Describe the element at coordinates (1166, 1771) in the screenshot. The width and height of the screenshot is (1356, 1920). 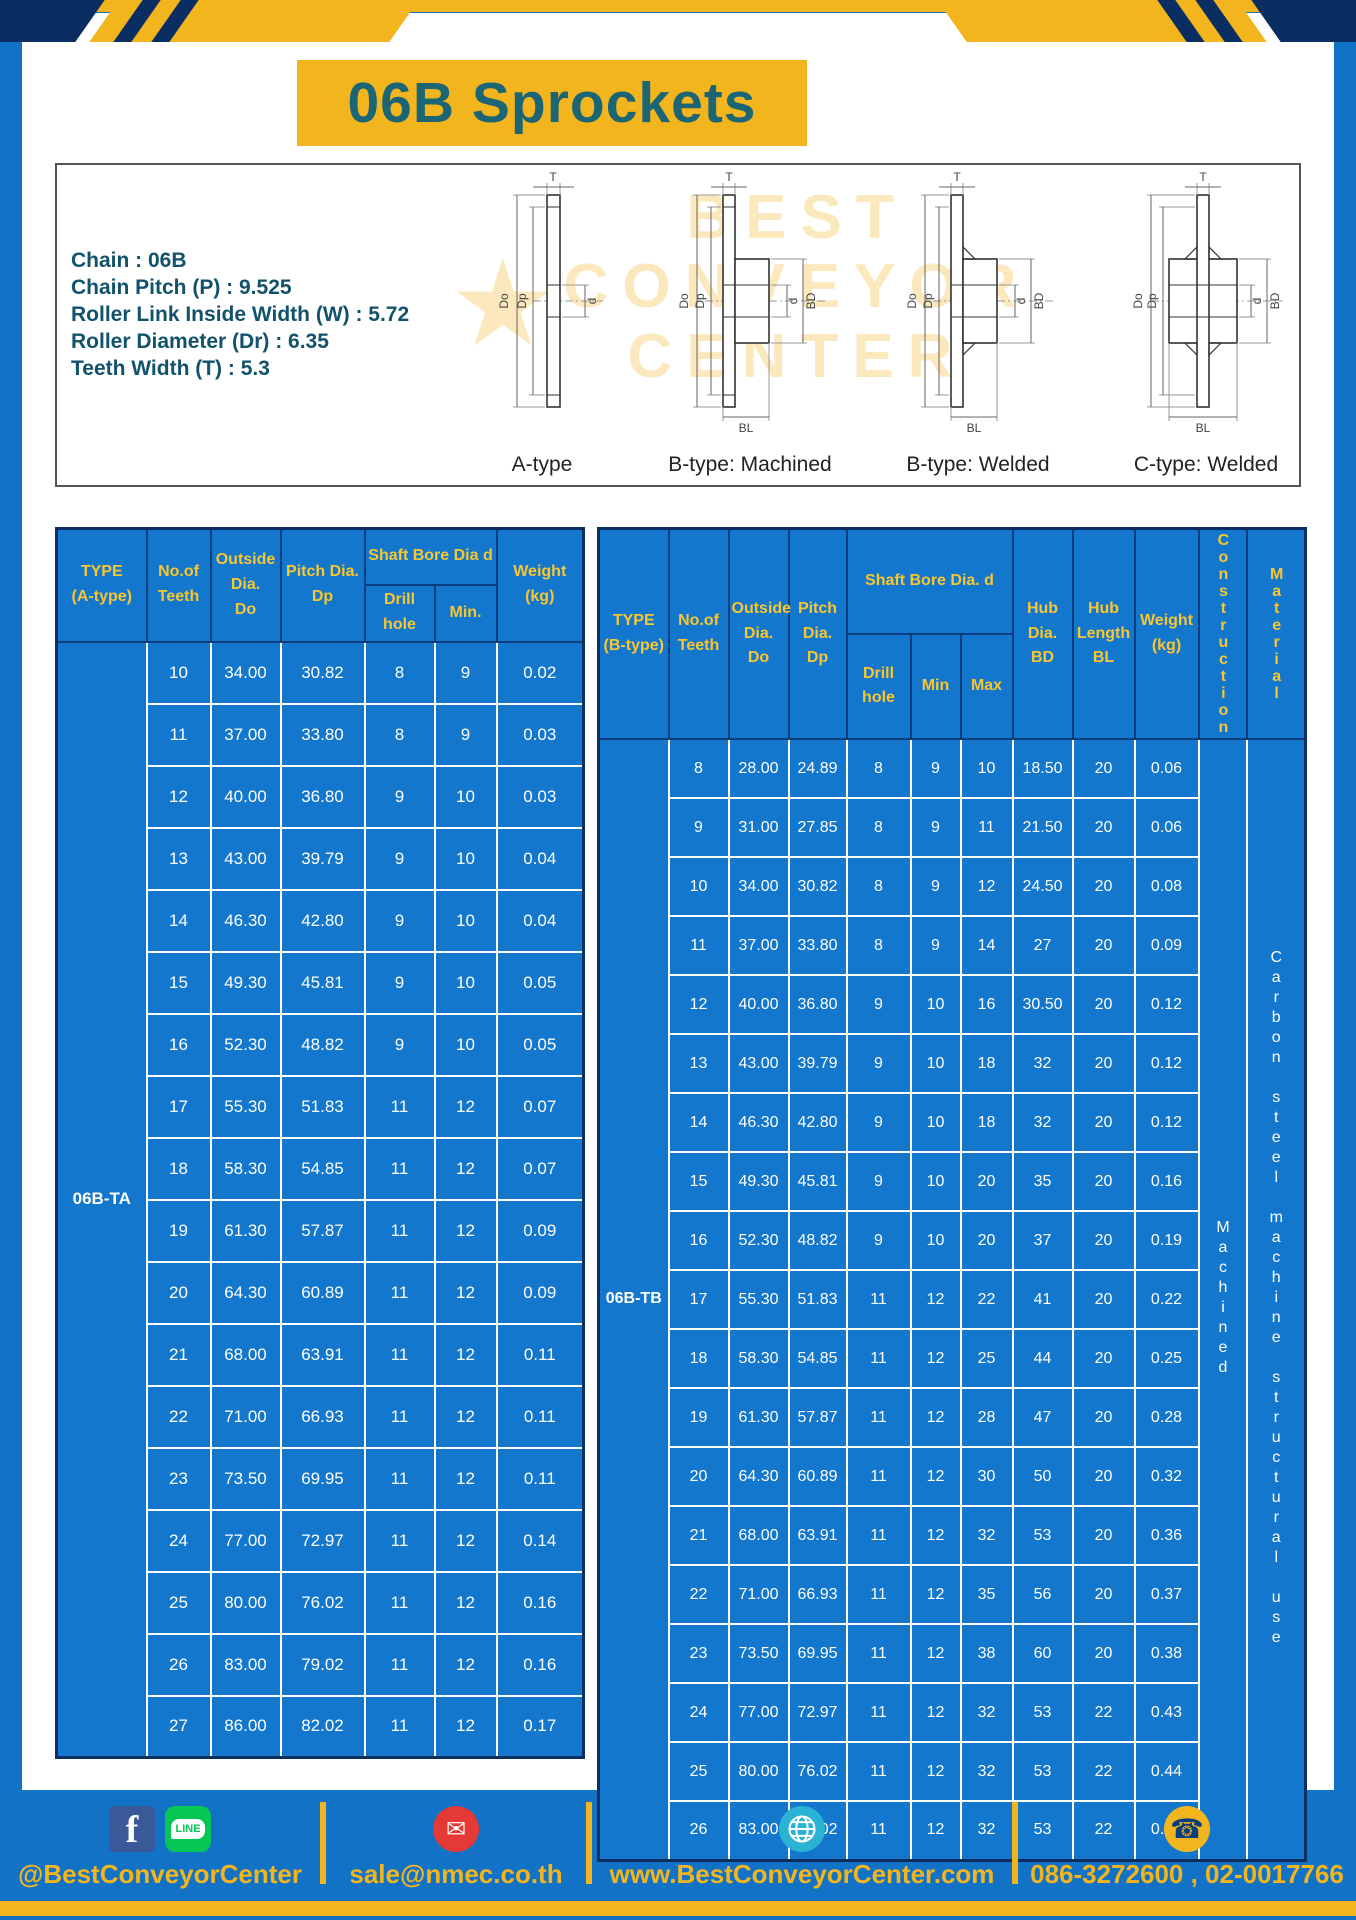
I see `data-cell: 0.44` at that location.